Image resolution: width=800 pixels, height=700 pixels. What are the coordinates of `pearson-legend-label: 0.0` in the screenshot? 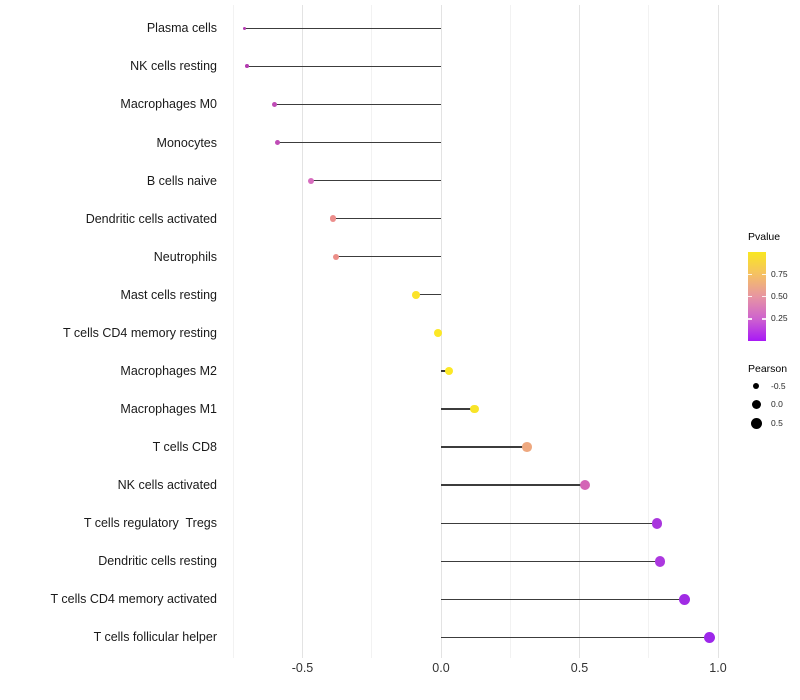 It's located at (777, 404).